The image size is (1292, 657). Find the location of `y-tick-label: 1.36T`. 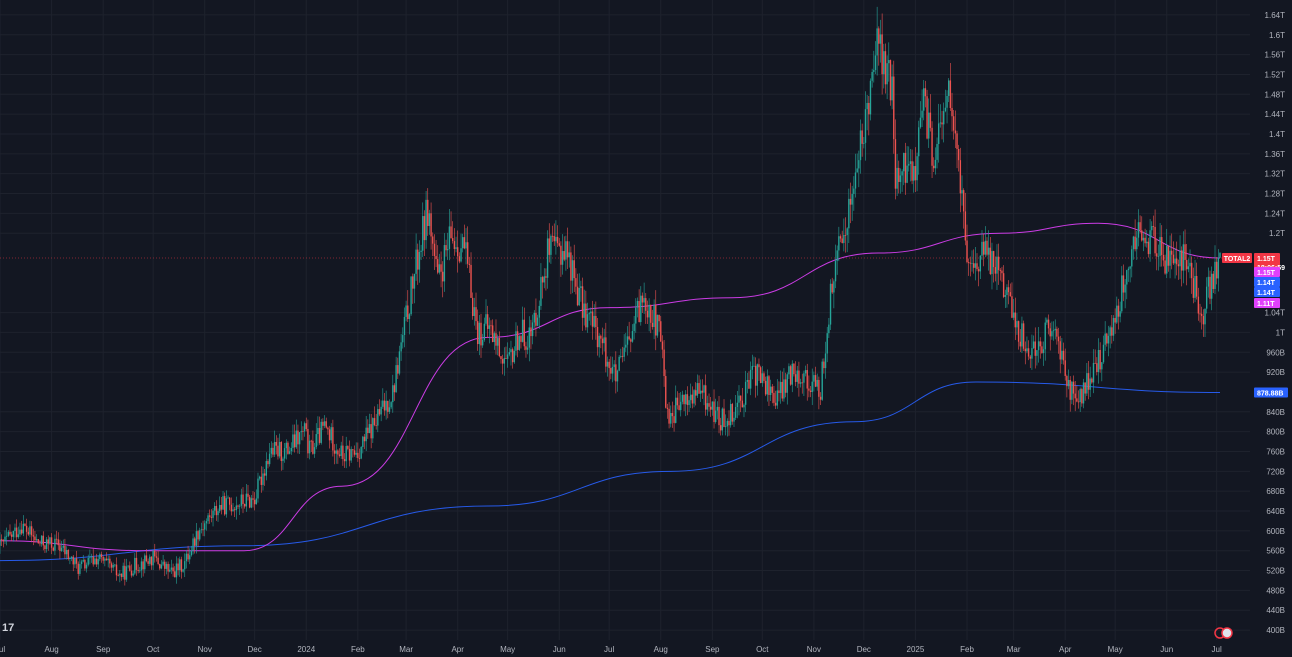

y-tick-label: 1.36T is located at coordinates (1275, 154).